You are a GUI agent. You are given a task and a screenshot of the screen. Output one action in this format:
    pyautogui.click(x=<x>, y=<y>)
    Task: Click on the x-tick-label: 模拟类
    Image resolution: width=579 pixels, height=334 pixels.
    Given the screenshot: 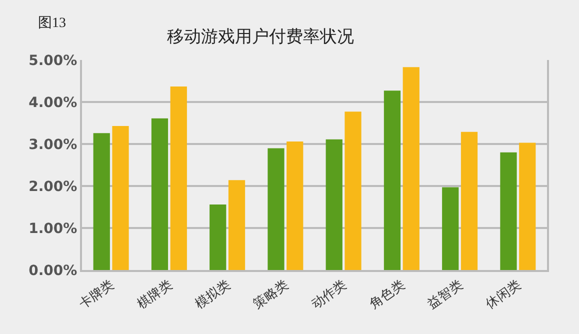 What is the action you would take?
    pyautogui.click(x=212, y=294)
    